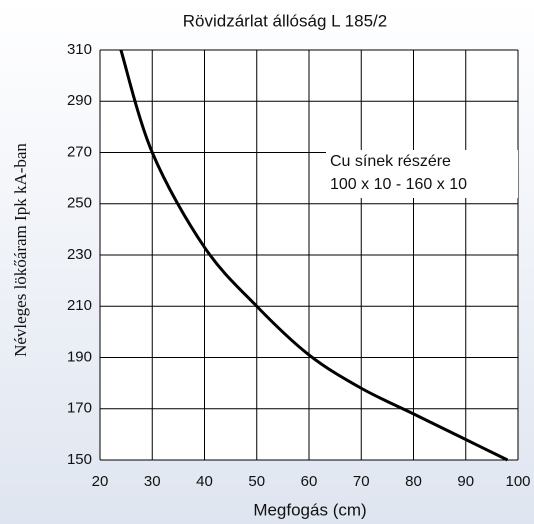 The width and height of the screenshot is (534, 524). What do you see at coordinates (256, 481) in the screenshot?
I see `x-tick-label: 50` at bounding box center [256, 481].